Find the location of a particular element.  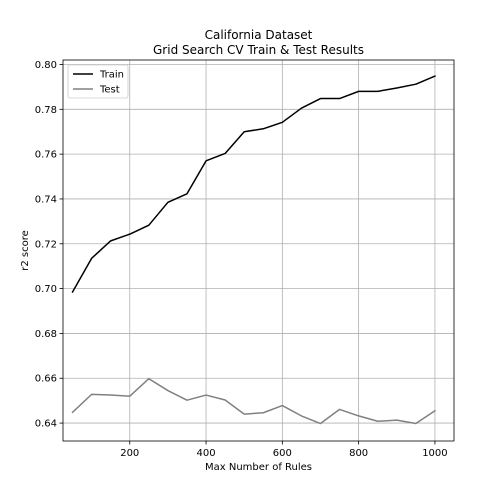

x-tick-label: 800 is located at coordinates (358, 453).